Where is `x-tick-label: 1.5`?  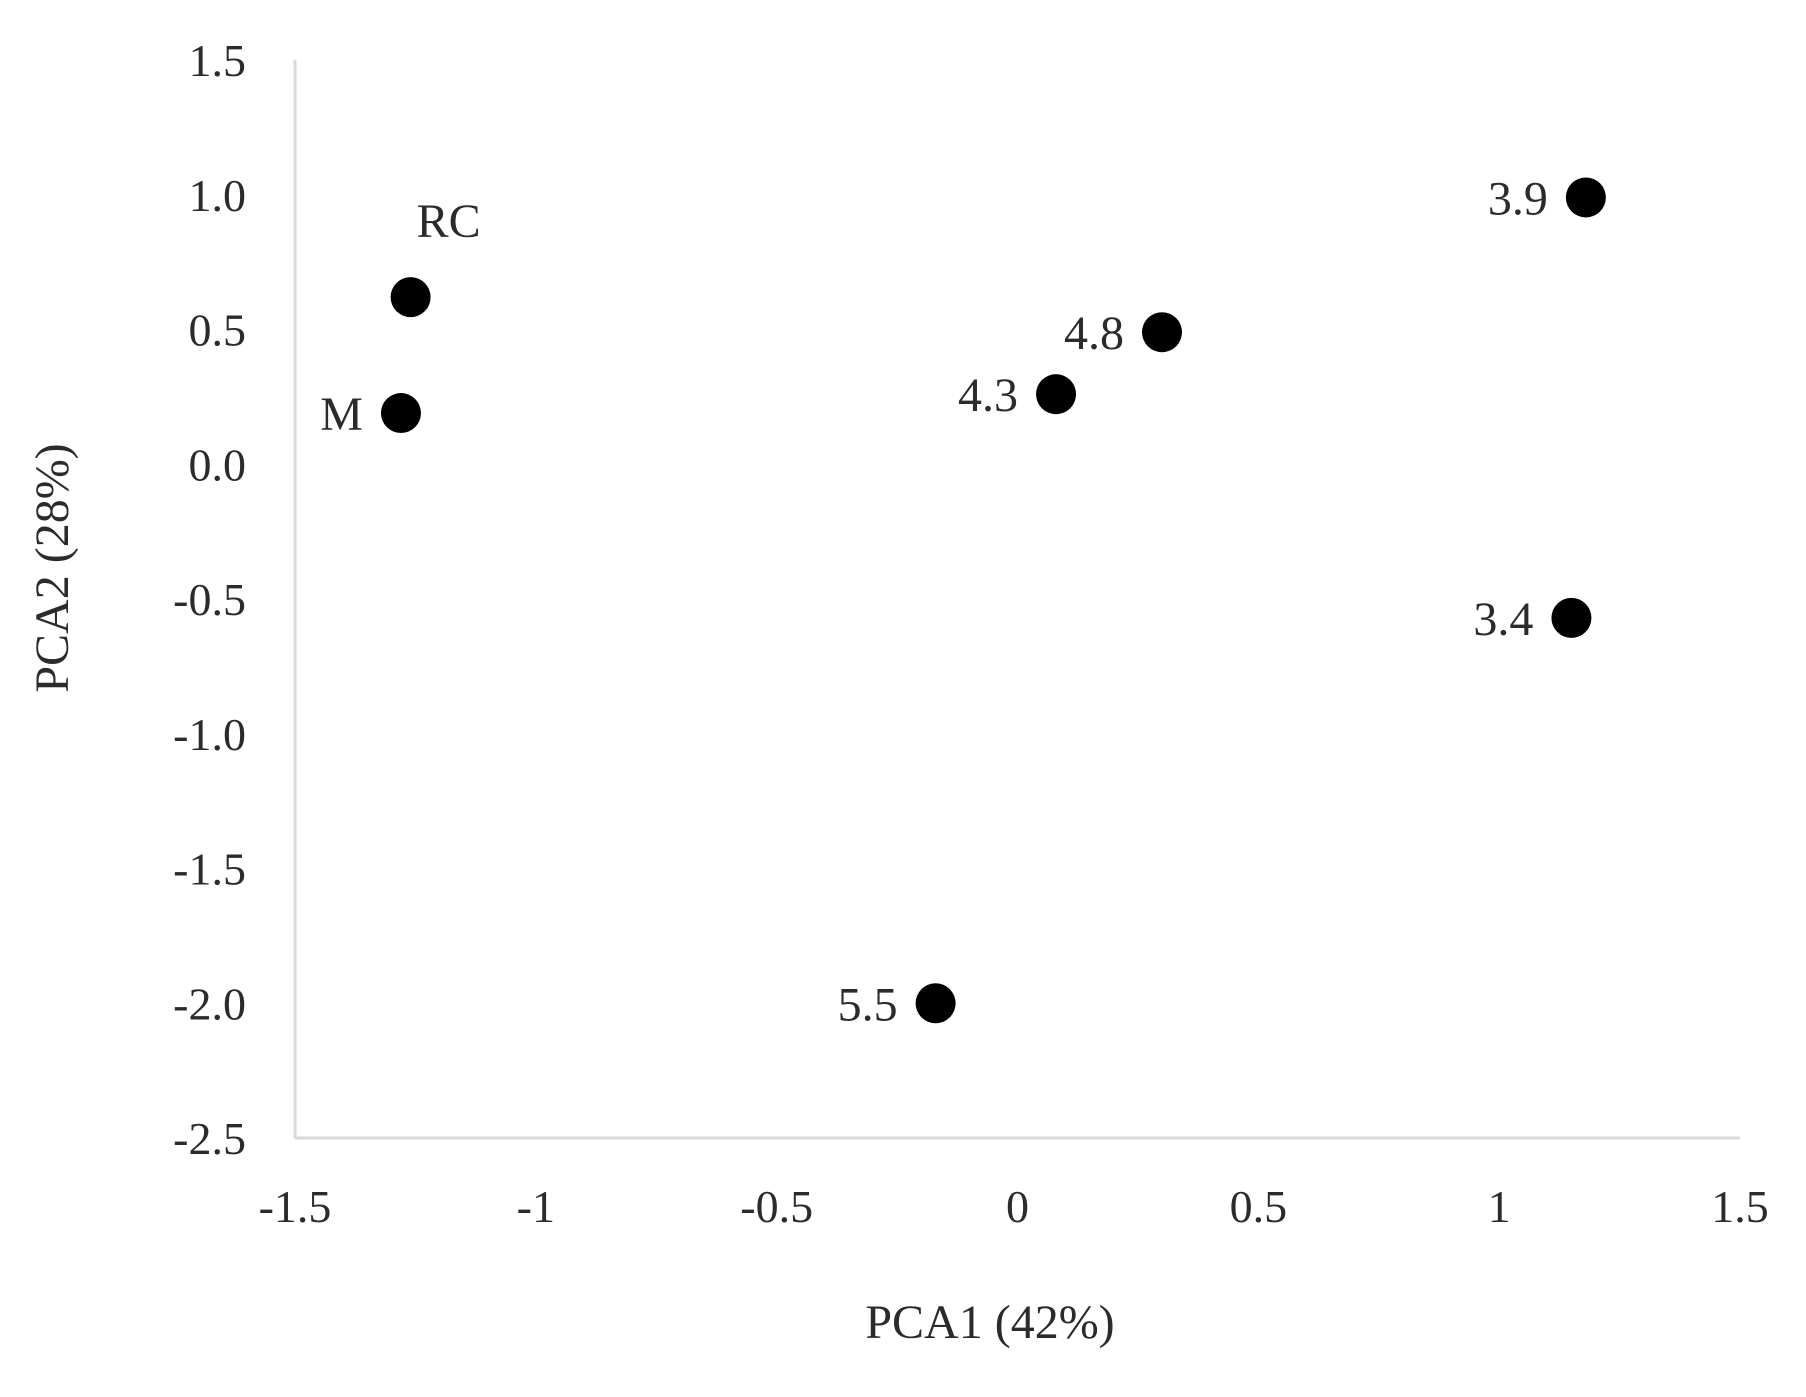
x-tick-label: 1.5 is located at coordinates (1740, 1206).